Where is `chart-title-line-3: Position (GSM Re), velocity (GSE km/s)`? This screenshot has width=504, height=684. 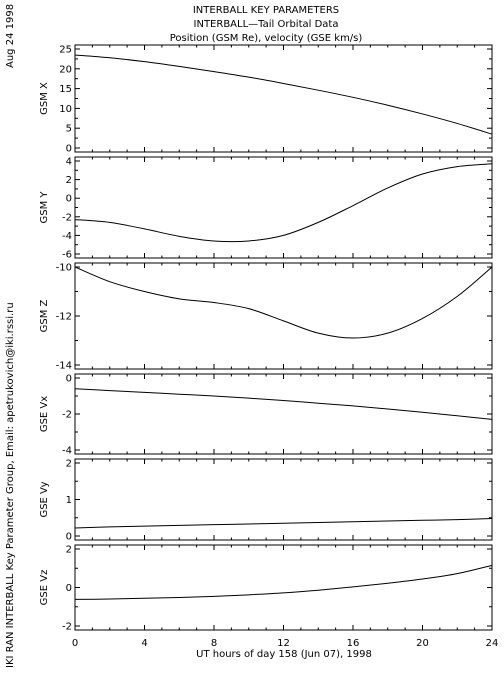
chart-title-line-3: Position (GSM Re), velocity (GSE km/s) is located at coordinates (266, 38).